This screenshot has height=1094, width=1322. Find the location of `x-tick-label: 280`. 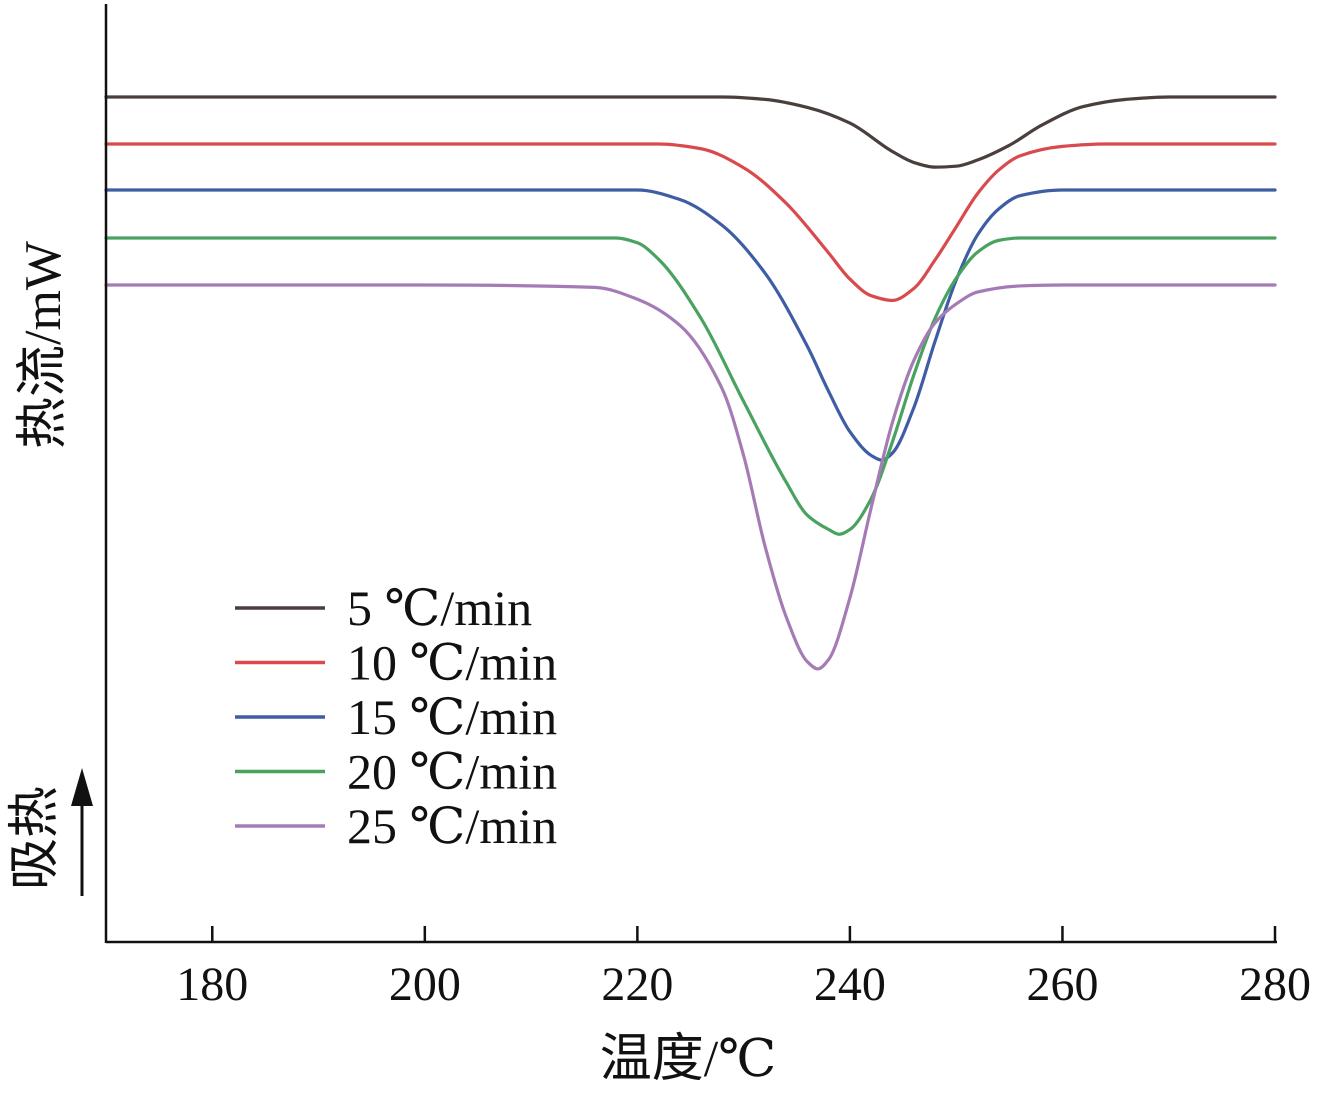

x-tick-label: 280 is located at coordinates (1275, 984).